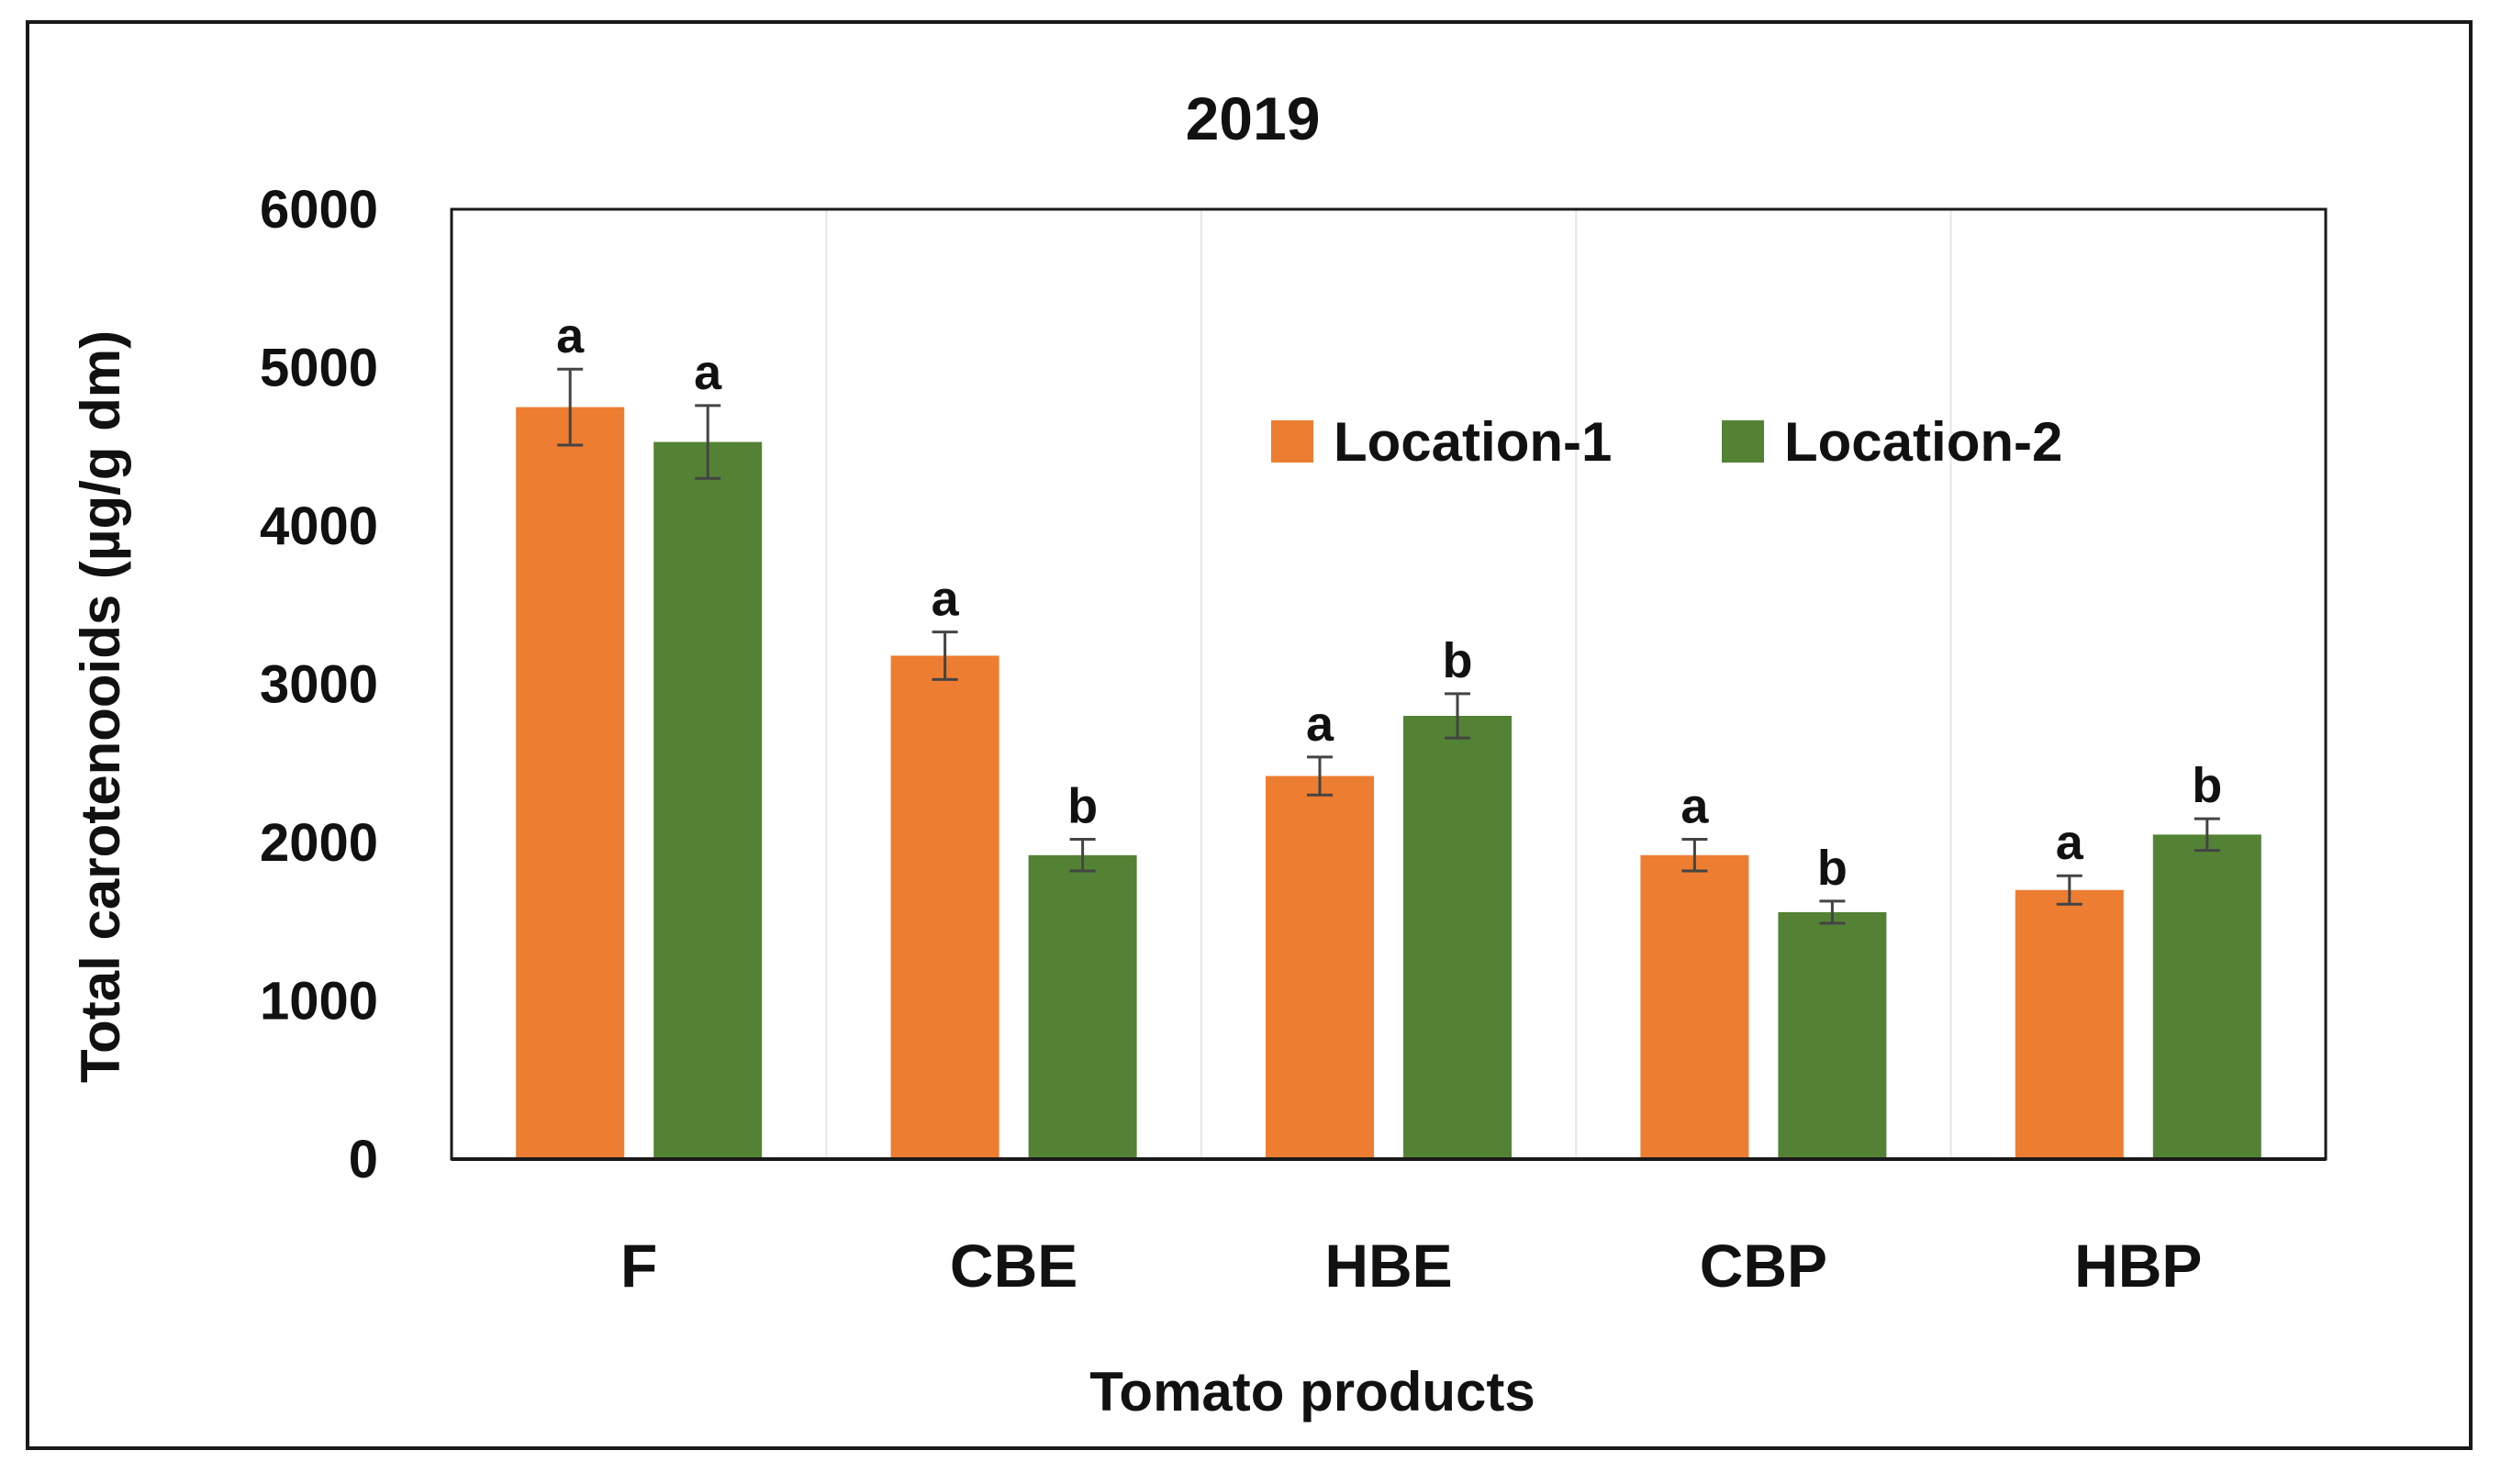 The width and height of the screenshot is (2501, 1484). Describe the element at coordinates (1388, 1266) in the screenshot. I see `x-tick-label: HBE` at that location.